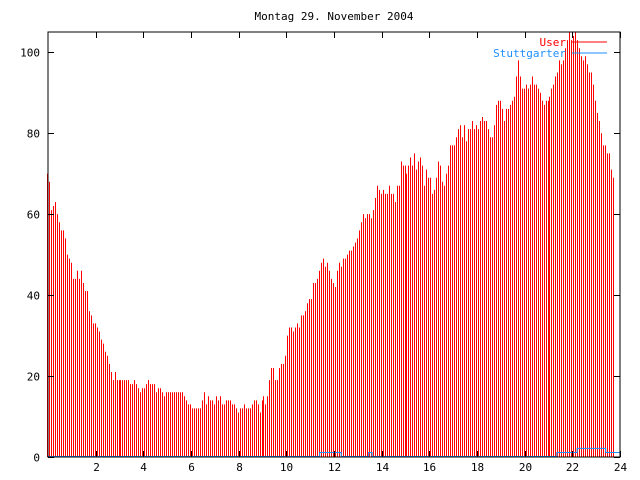  Describe the element at coordinates (429, 467) in the screenshot. I see `x-tick-label: 16` at that location.